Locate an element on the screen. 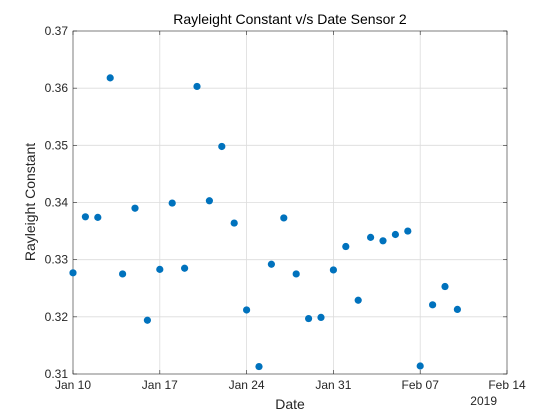  y-tick-labels: 0.31 0.32 0.33 0.34 0.35 0.36 0.37 is located at coordinates (57, 202).